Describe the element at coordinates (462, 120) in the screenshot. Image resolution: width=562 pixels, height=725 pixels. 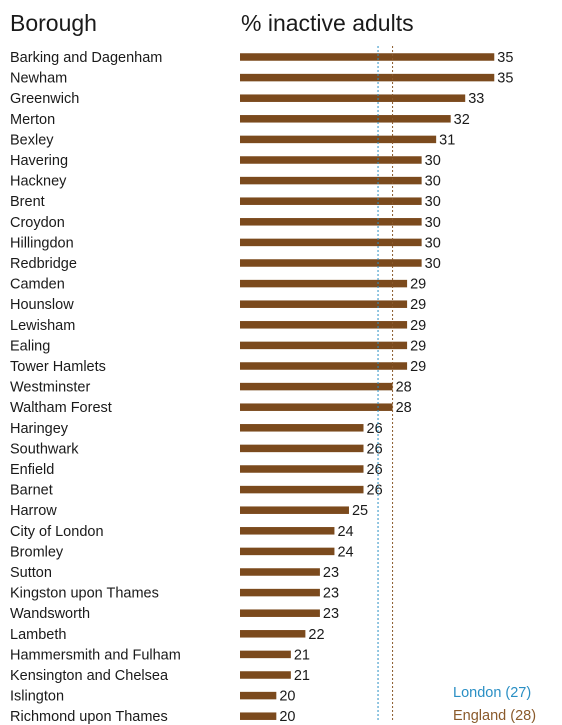
I see `value-label: 32` at that location.